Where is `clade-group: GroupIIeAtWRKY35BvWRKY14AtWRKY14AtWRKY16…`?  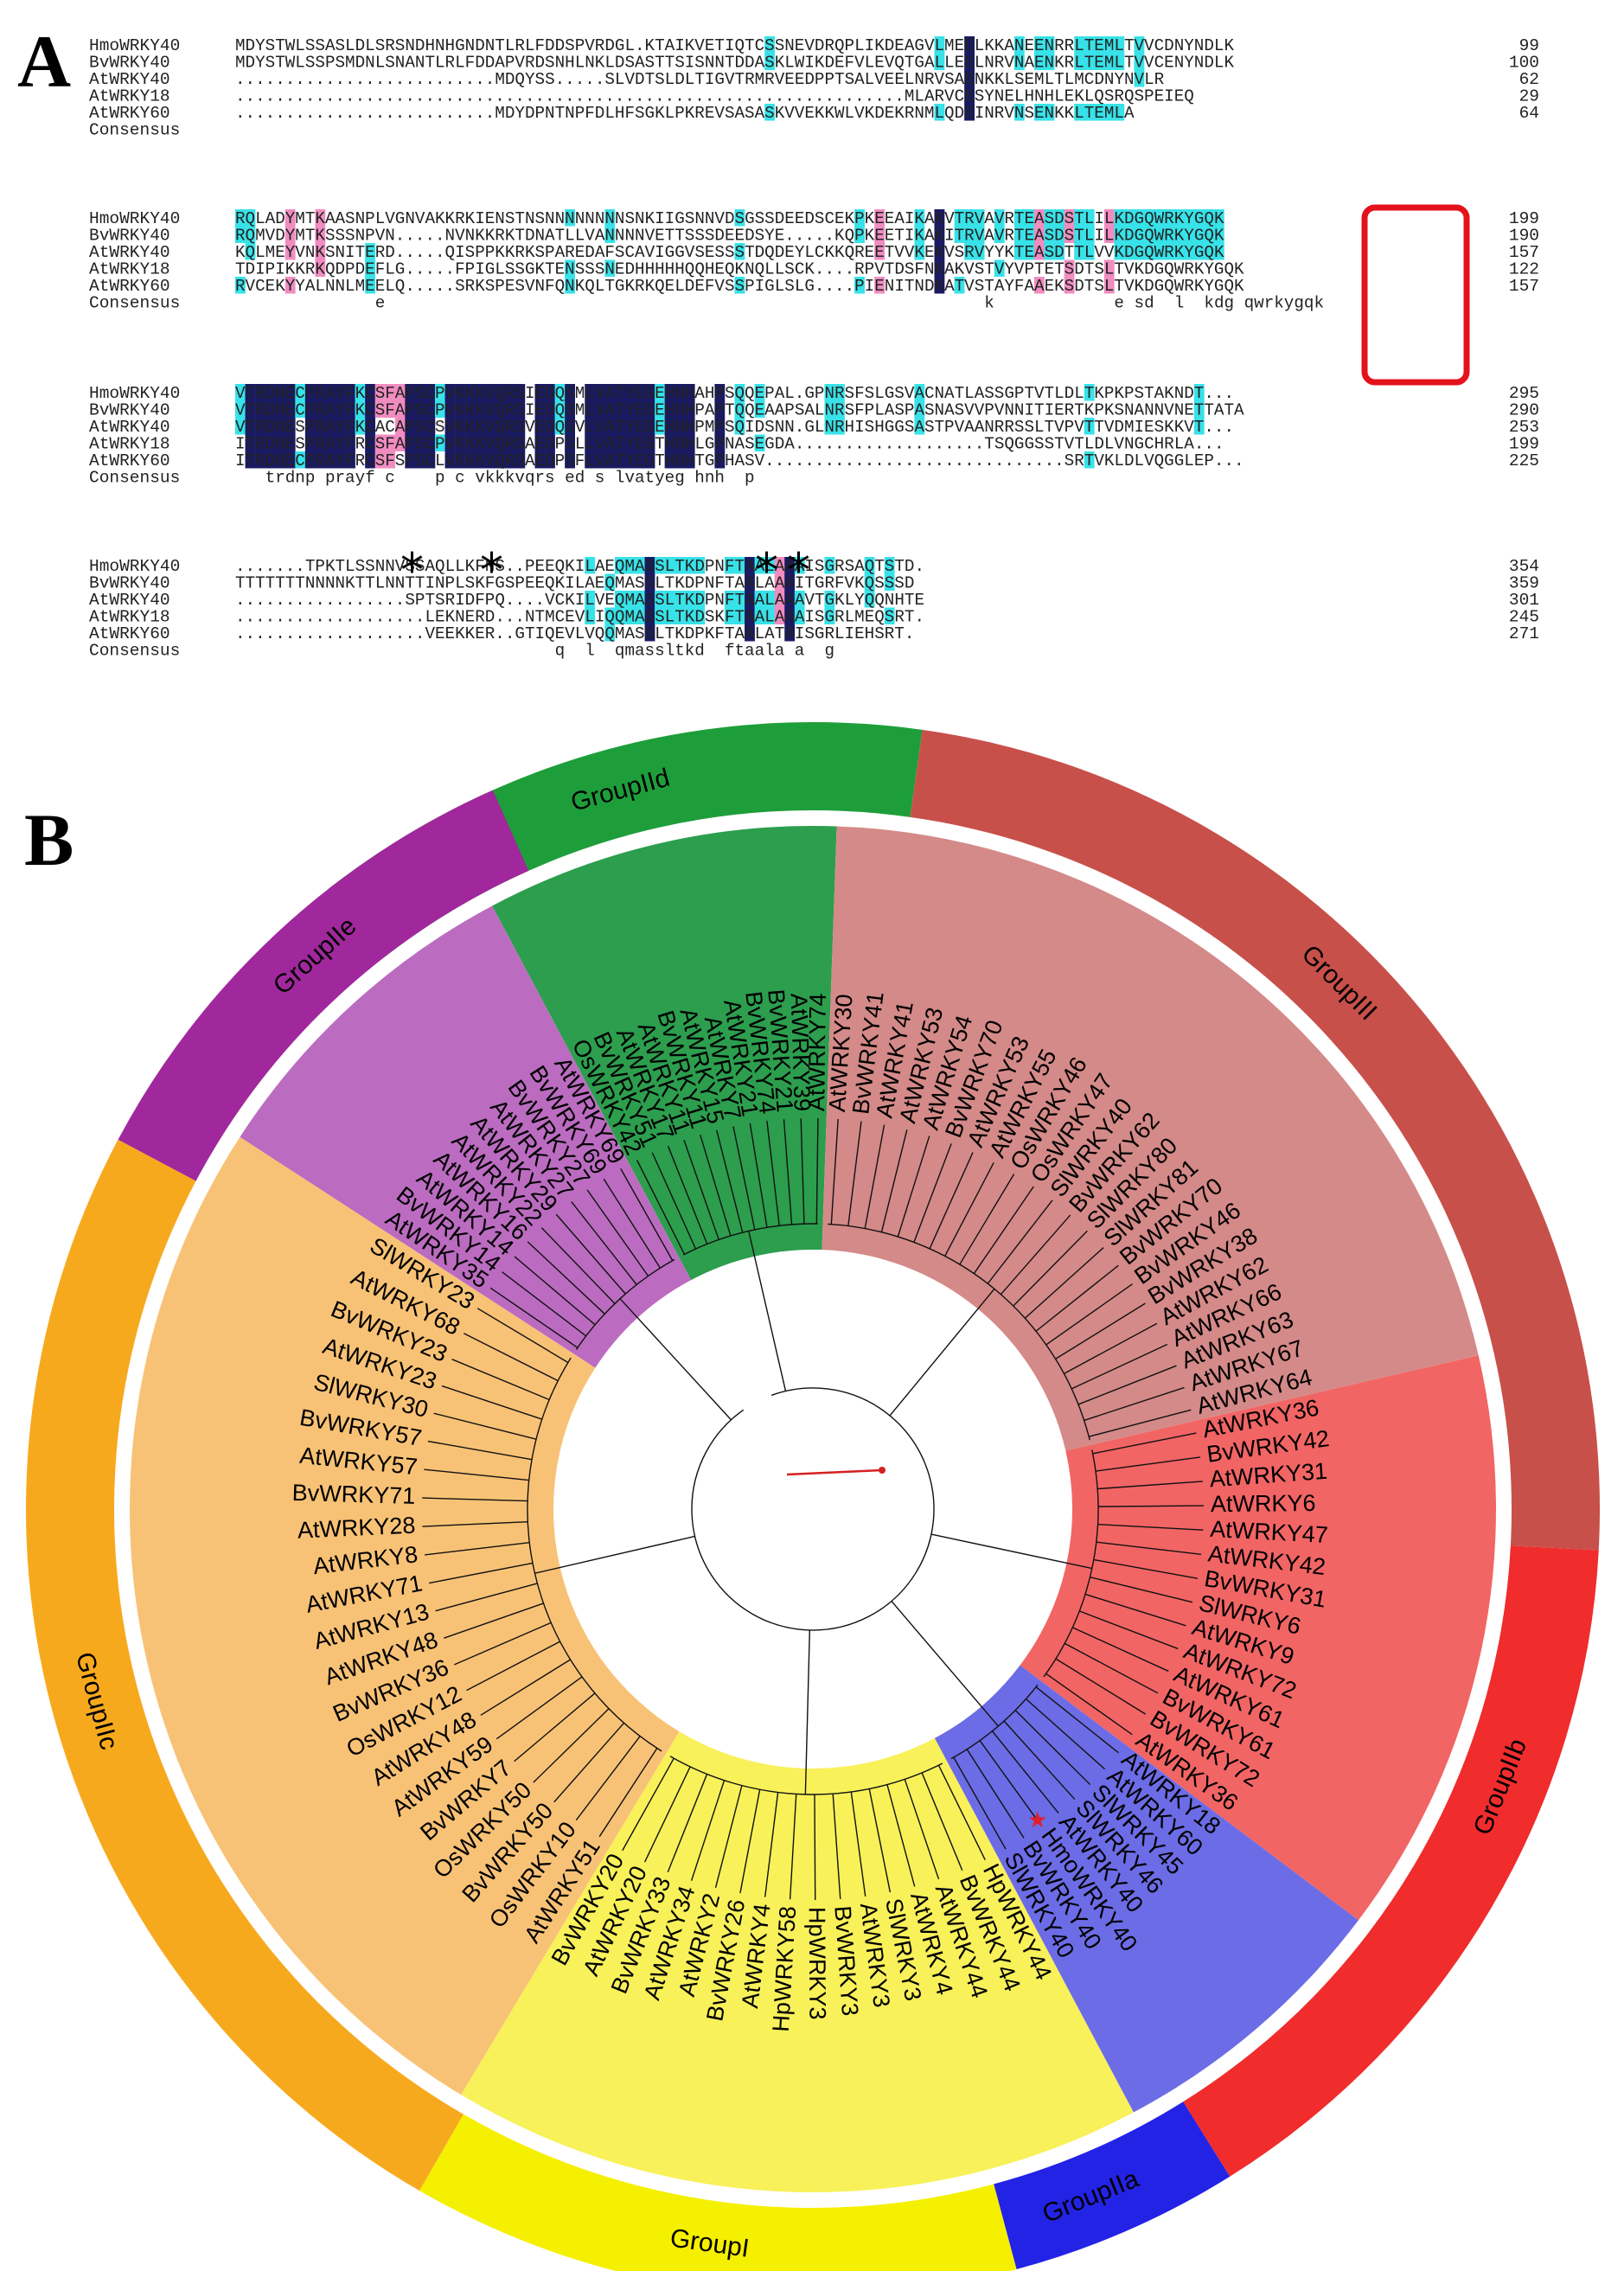
clade-group: GroupIIeAtWRKY35BvWRKY14AtWRKY14AtWRKY16… is located at coordinates (425, 1105).